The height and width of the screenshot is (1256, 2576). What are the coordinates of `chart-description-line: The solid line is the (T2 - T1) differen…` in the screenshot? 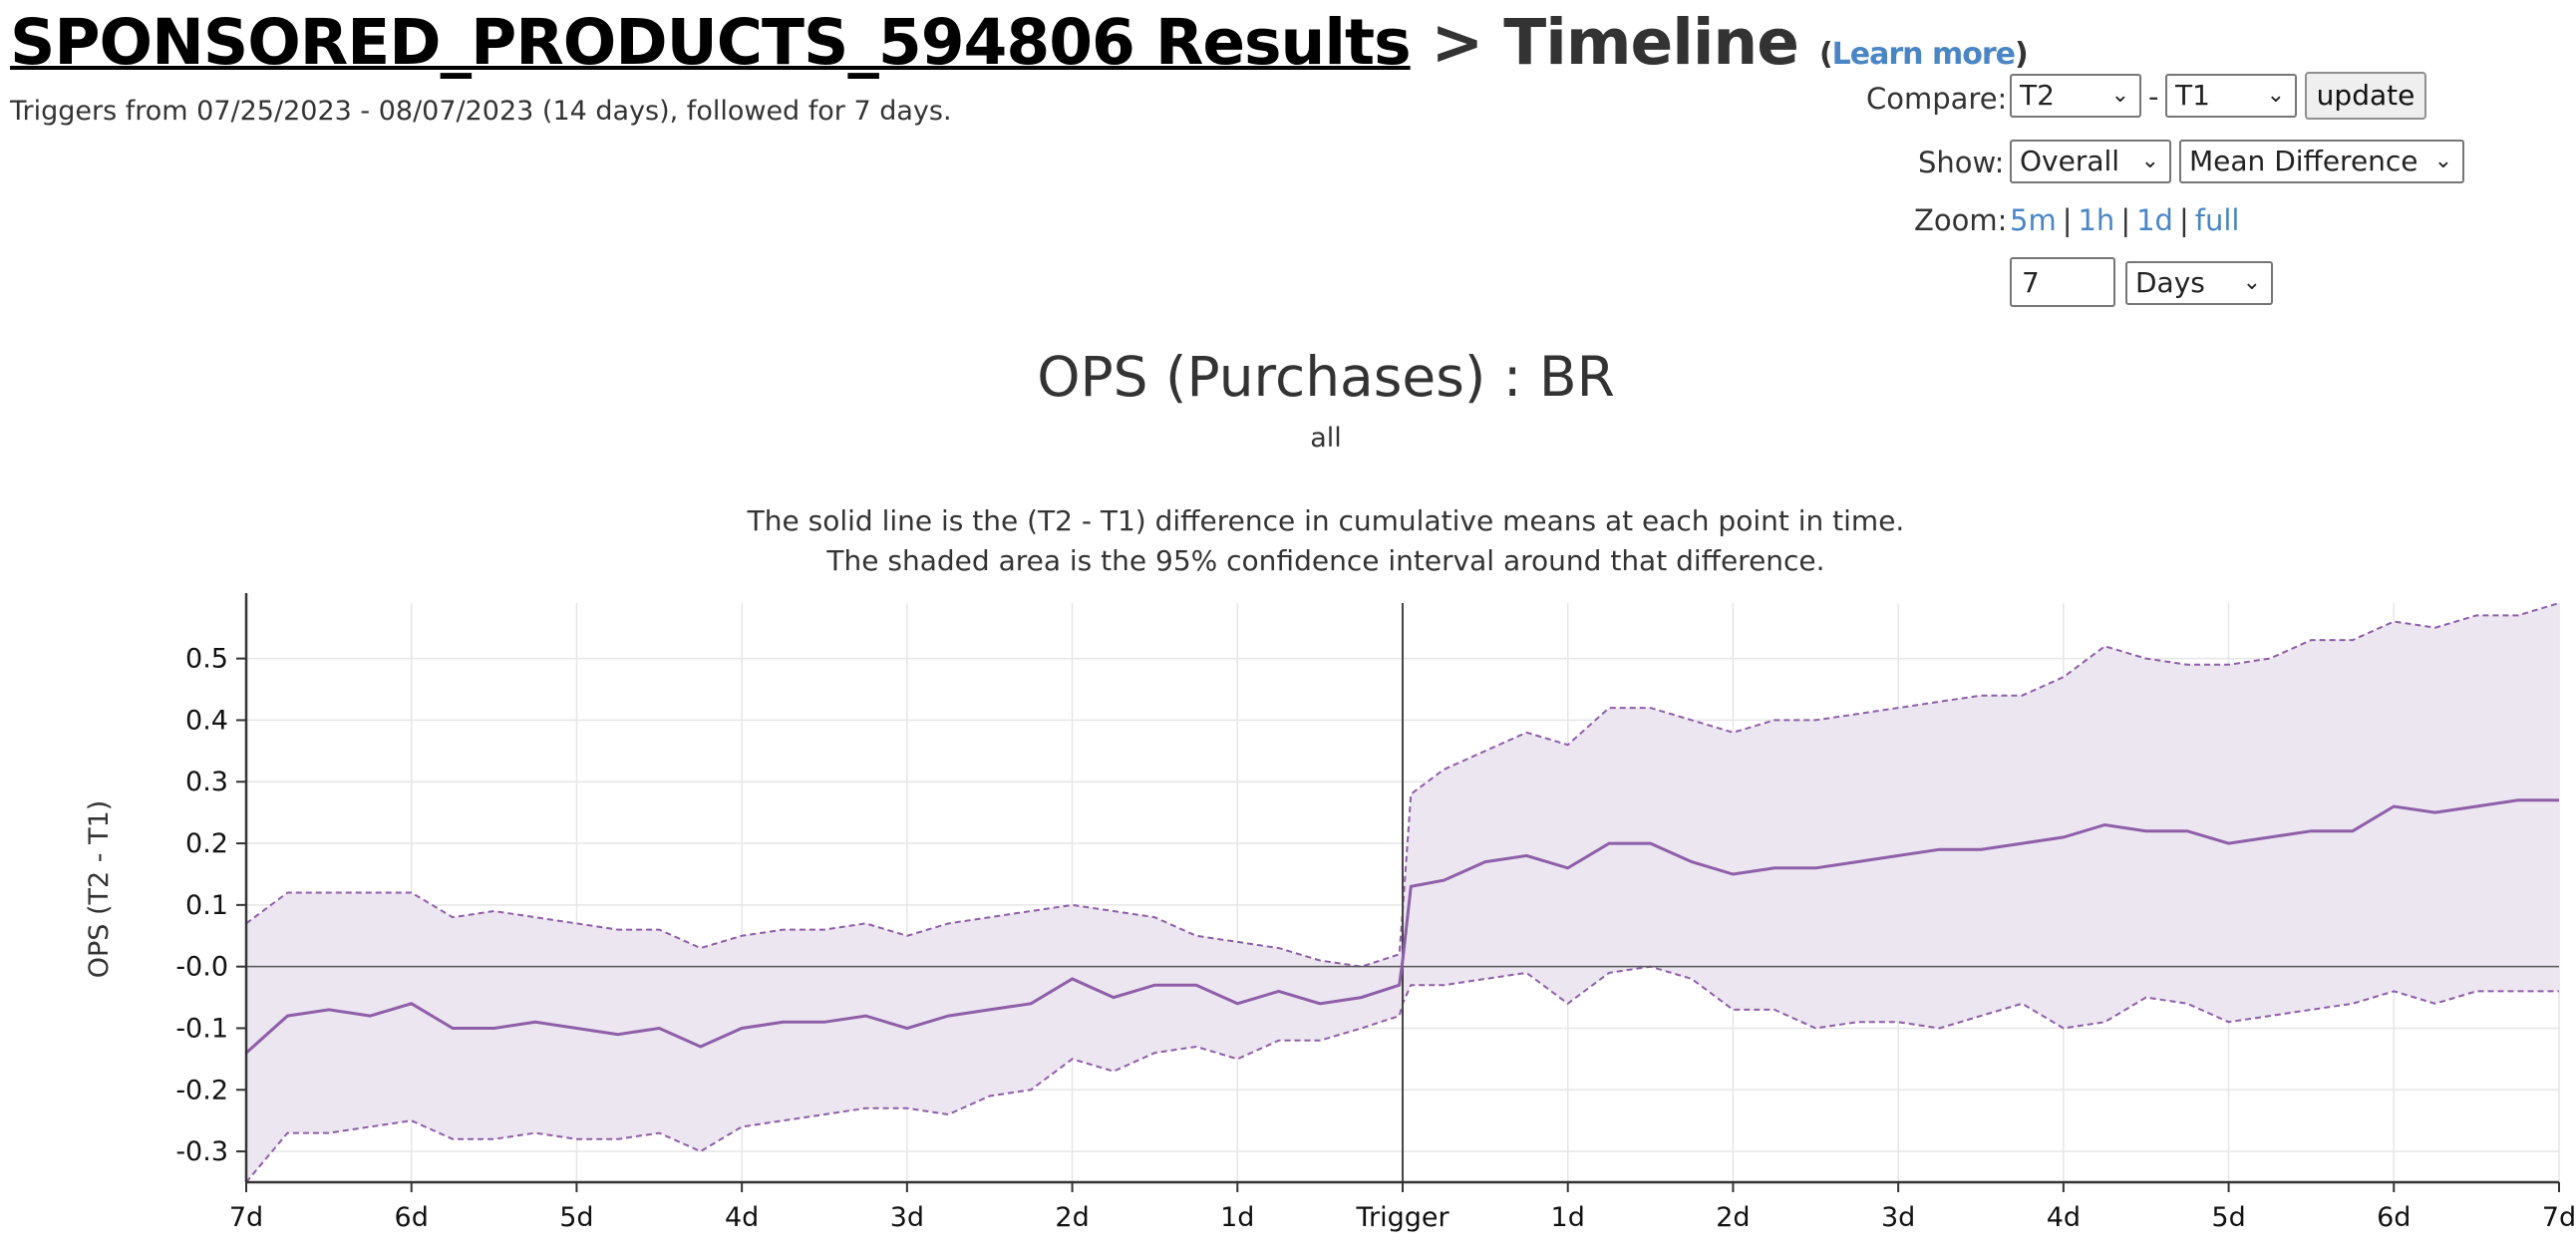 It's located at (1326, 521).